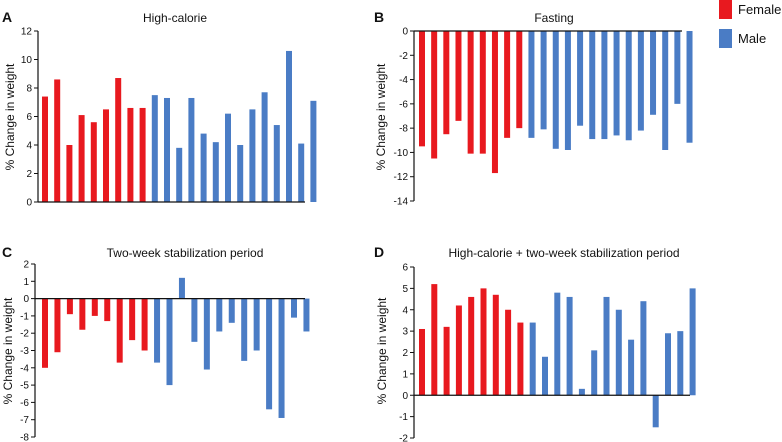 This screenshot has width=782, height=442. What do you see at coordinates (7, 252) in the screenshot?
I see `panel-c-label: C` at bounding box center [7, 252].